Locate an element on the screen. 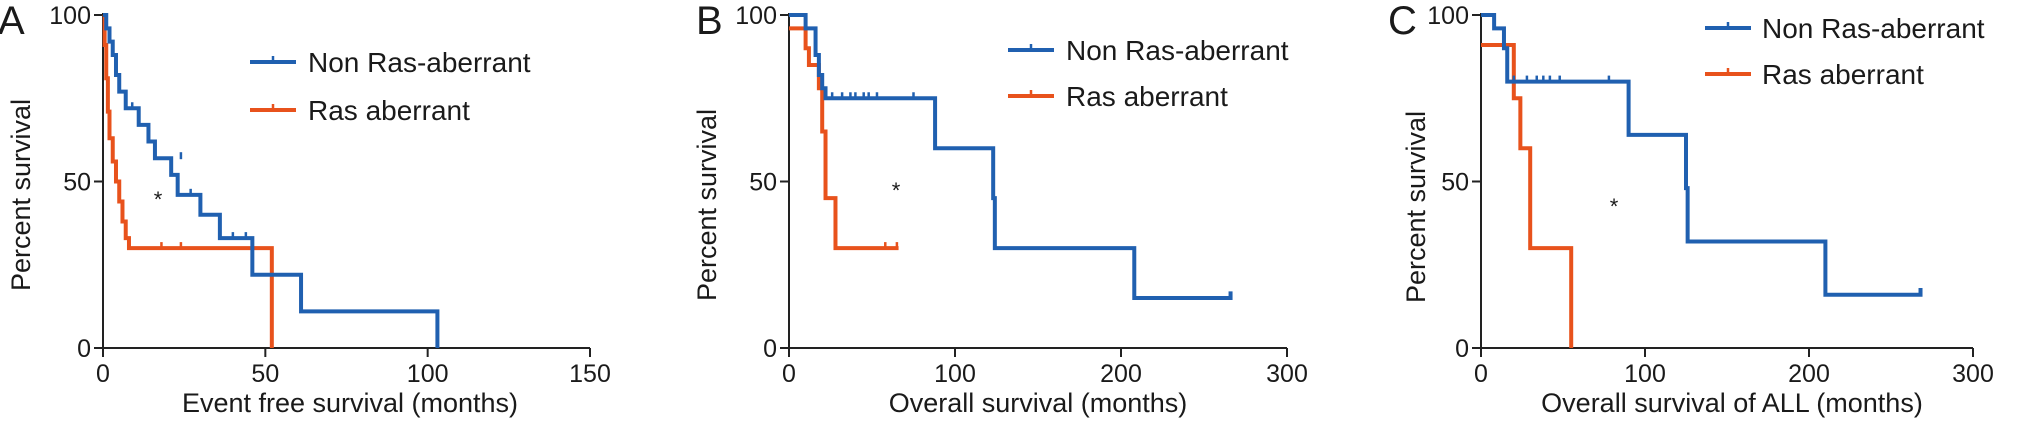  panel-label: A is located at coordinates (12, 21).